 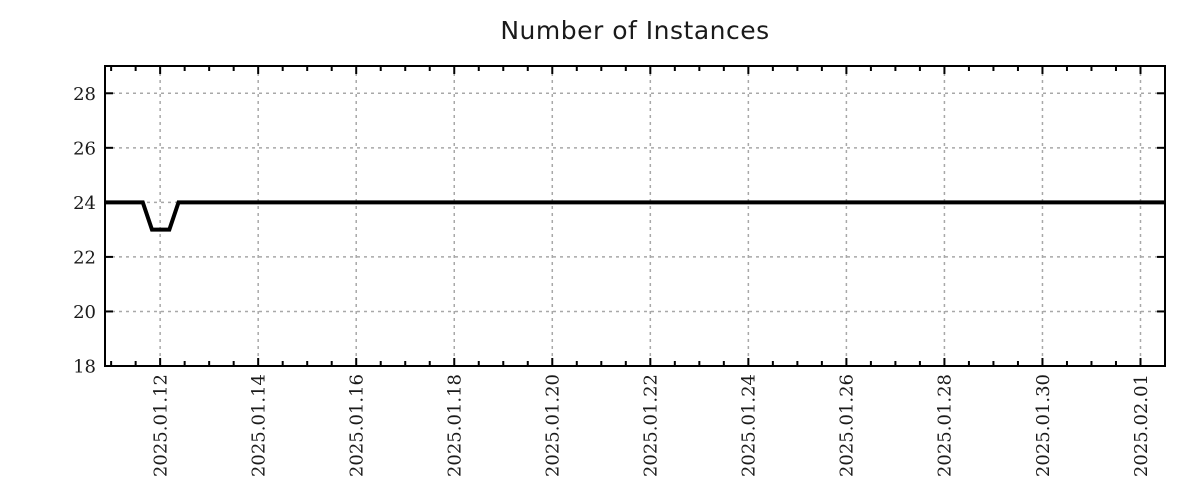 I want to click on svg-text: 22, so click(x=84, y=257).